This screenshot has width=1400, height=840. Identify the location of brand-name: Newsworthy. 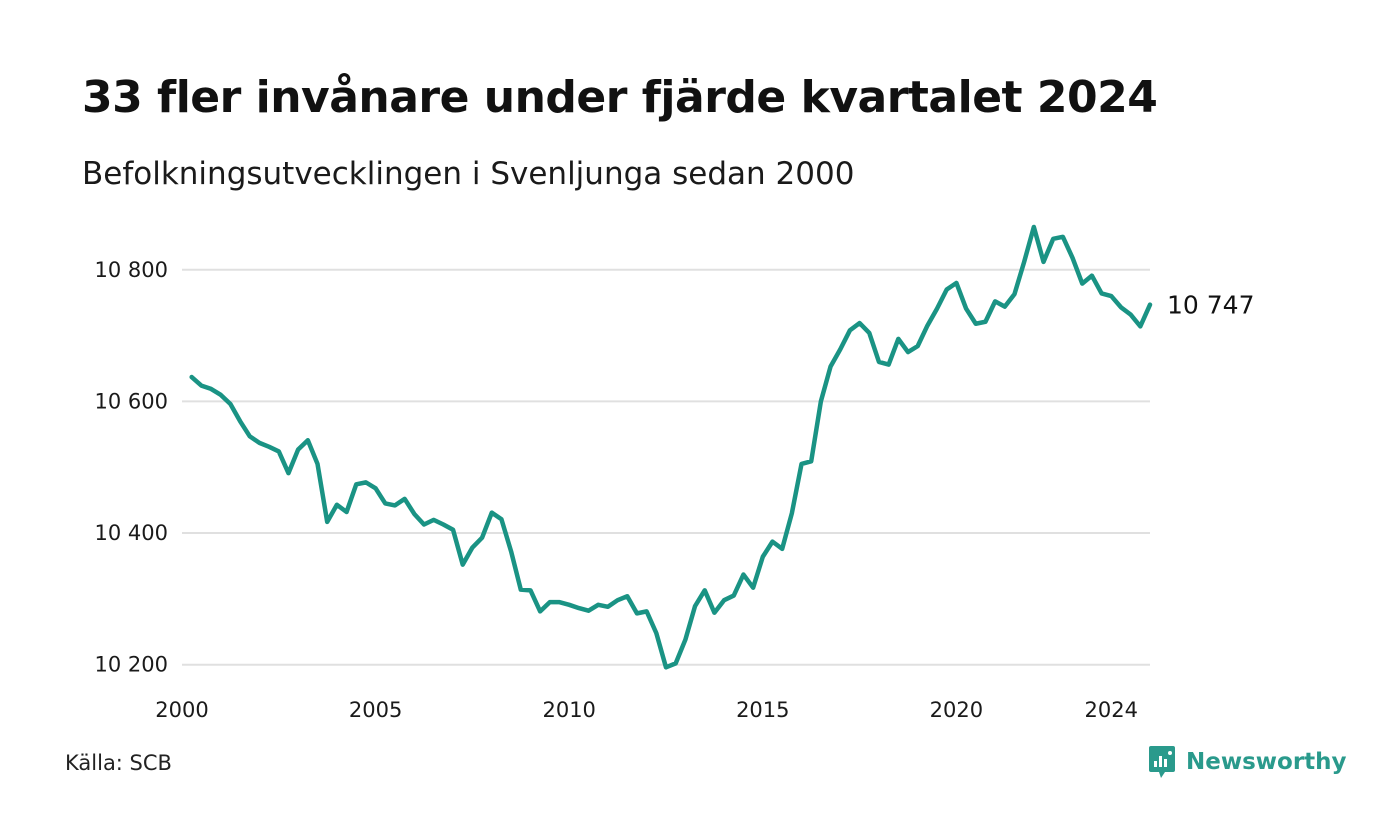
(1266, 762).